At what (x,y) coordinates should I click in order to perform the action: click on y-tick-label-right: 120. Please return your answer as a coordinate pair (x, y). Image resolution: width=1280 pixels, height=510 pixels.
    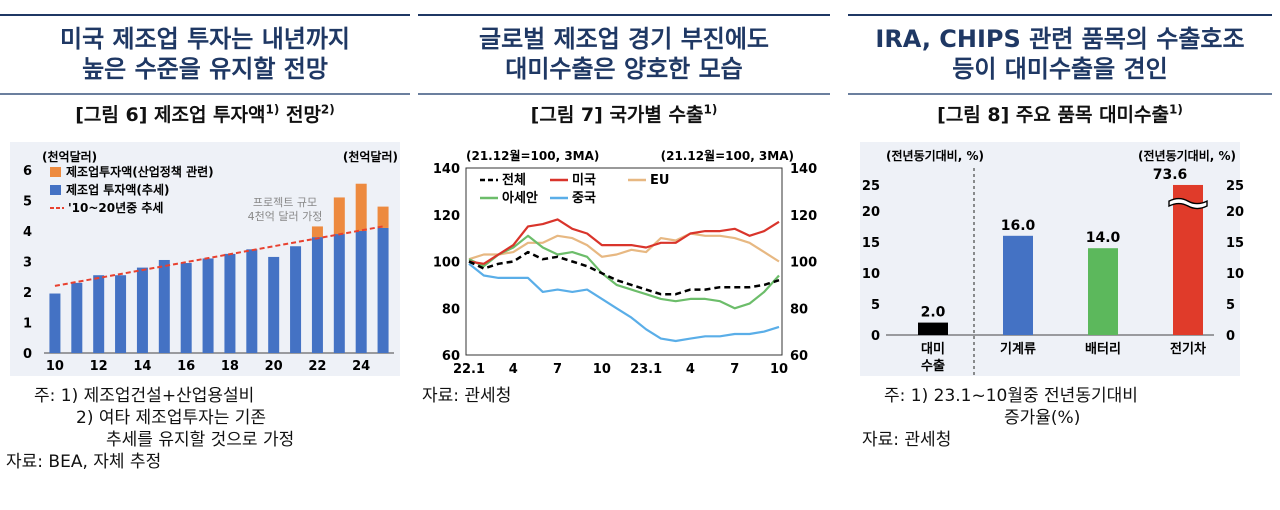
    Looking at the image, I should click on (803, 216).